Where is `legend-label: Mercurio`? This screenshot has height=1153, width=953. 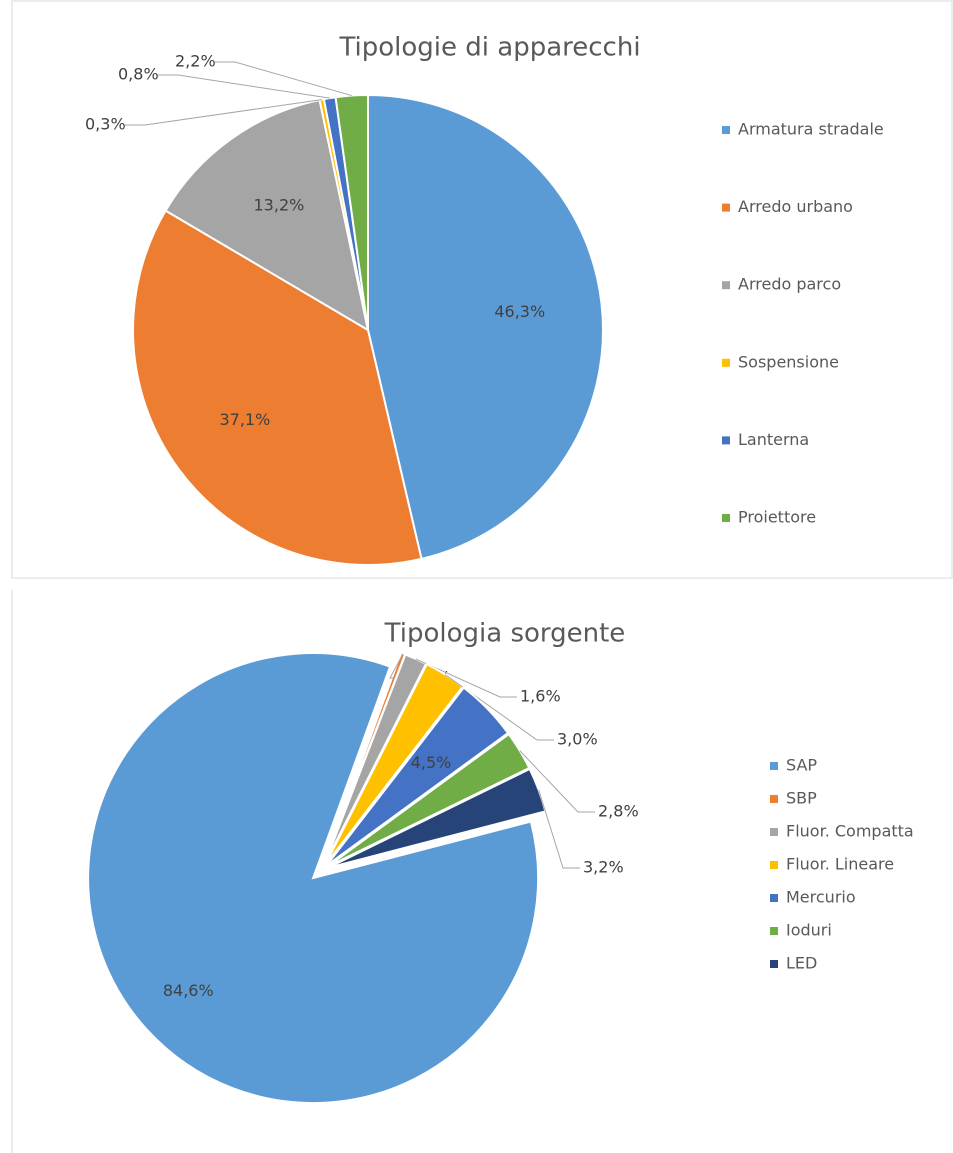 legend-label: Mercurio is located at coordinates (821, 897).